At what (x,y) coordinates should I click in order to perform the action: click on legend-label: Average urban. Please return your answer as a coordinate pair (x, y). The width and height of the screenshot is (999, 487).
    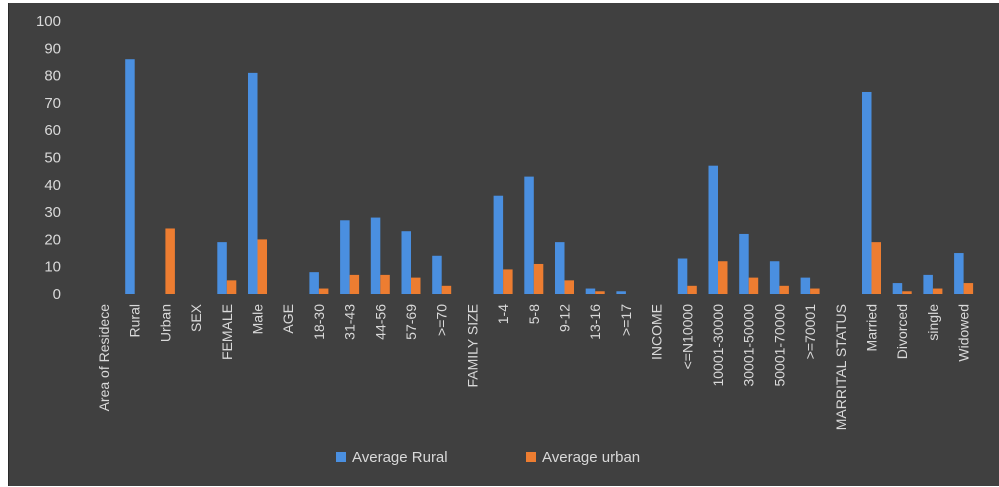
    Looking at the image, I should click on (591, 457).